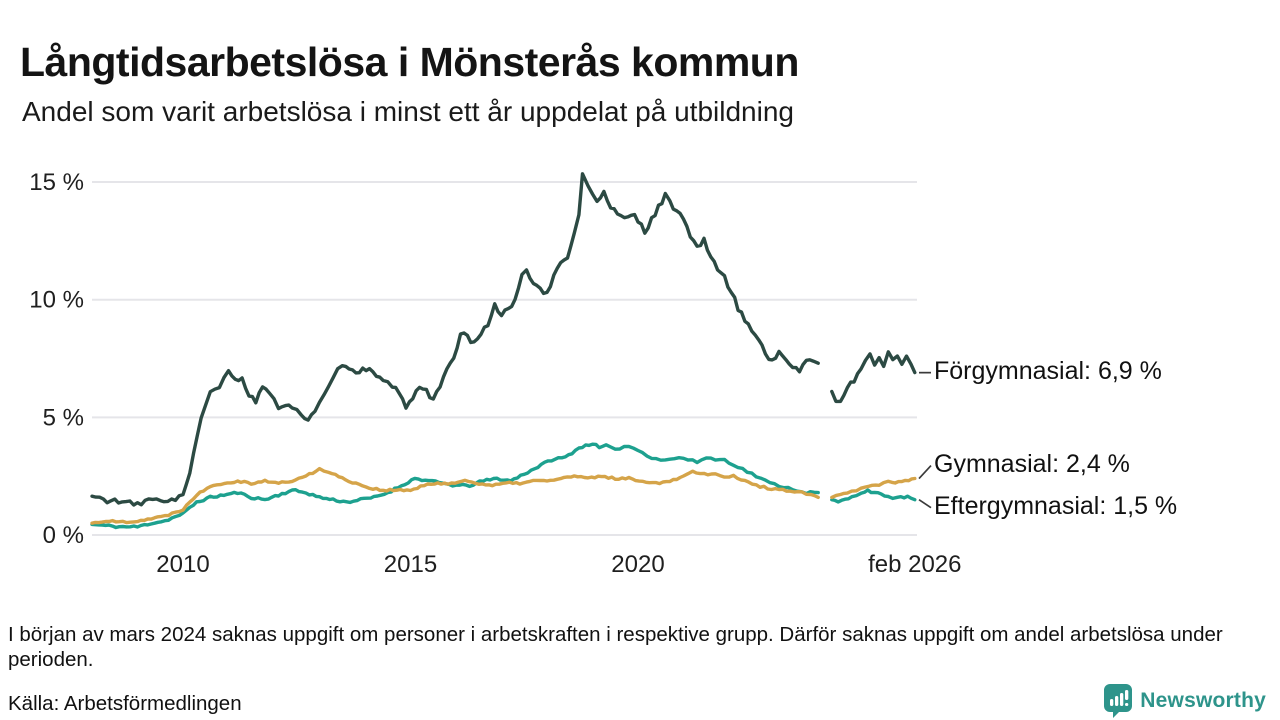 The height and width of the screenshot is (720, 1280). What do you see at coordinates (63, 535) in the screenshot?
I see `y-tick-label: 0 %` at bounding box center [63, 535].